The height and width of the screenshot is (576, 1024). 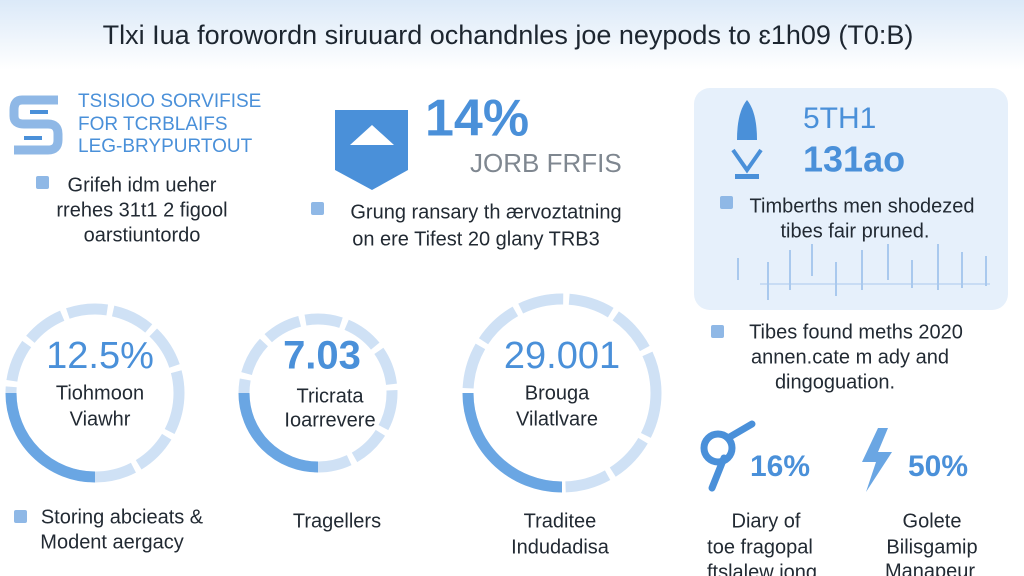 What do you see at coordinates (747, 139) in the screenshot?
I see `rocket-icon` at bounding box center [747, 139].